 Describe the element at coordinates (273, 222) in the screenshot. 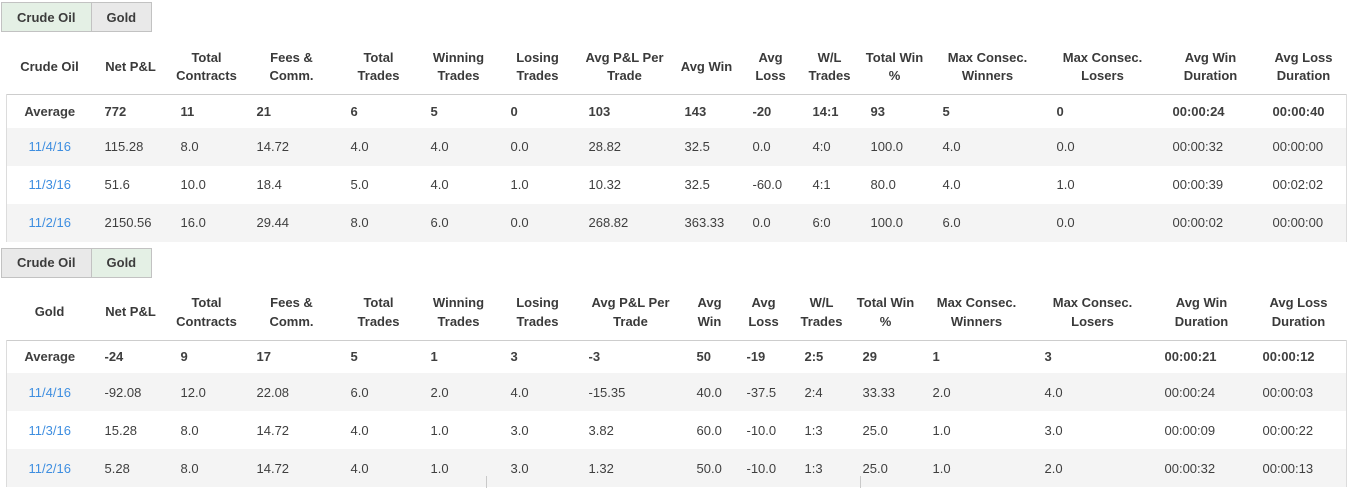

I see `stat-cell: 29.44` at that location.